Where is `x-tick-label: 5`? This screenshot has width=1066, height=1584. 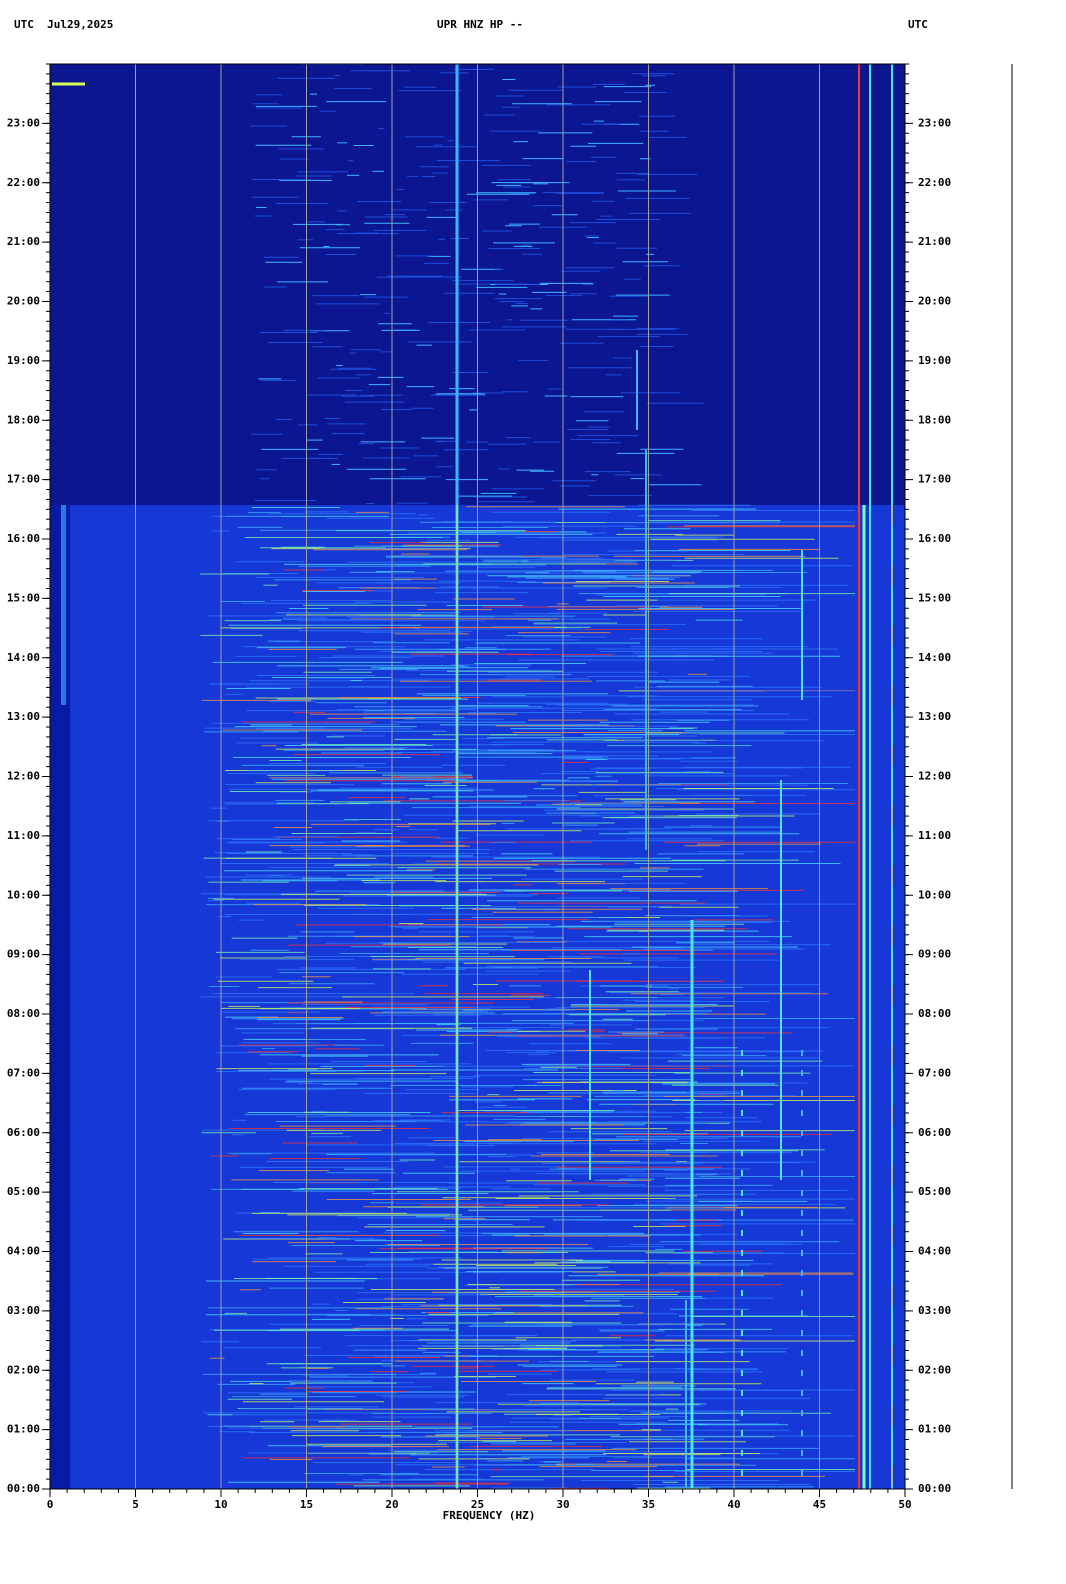
x-tick-label: 5 is located at coordinates (135, 1504).